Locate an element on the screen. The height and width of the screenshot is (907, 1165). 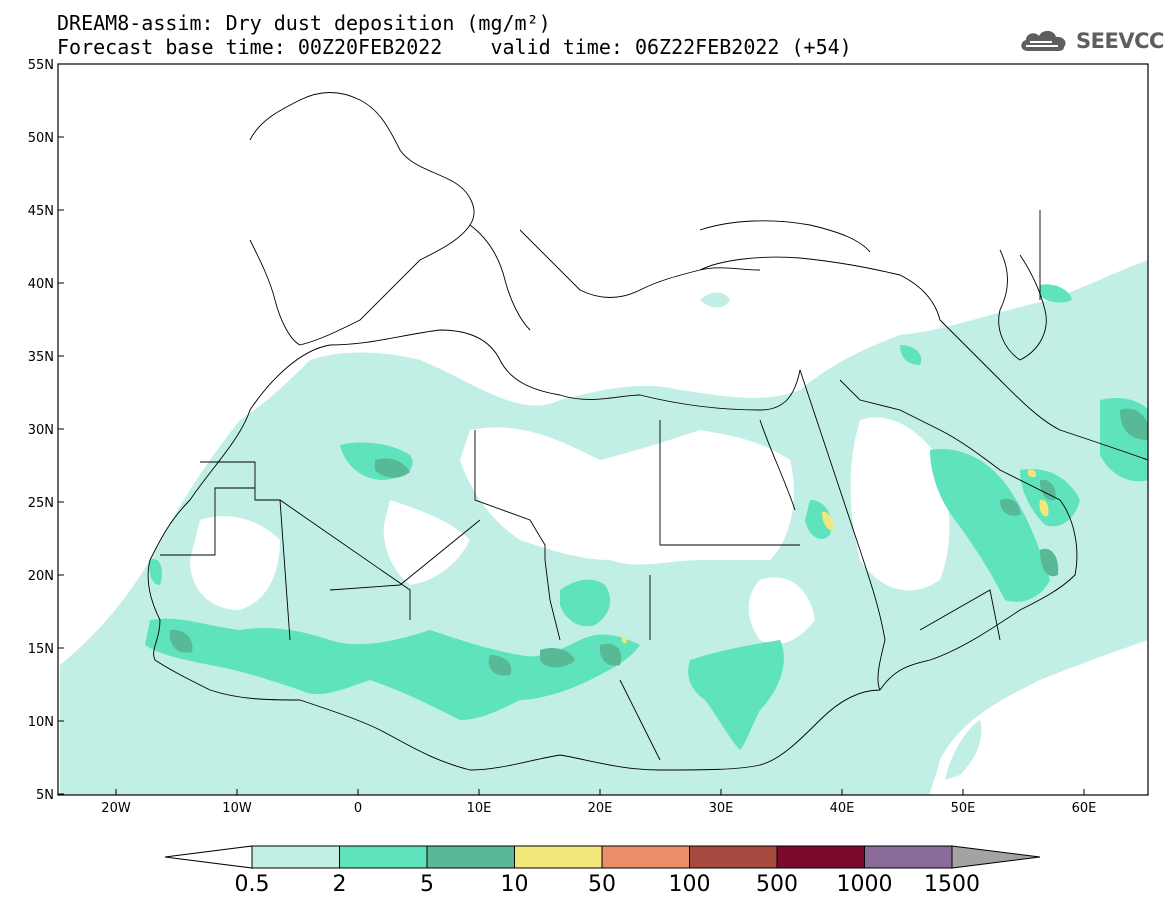
colorbar-label: 500 is located at coordinates (777, 884).